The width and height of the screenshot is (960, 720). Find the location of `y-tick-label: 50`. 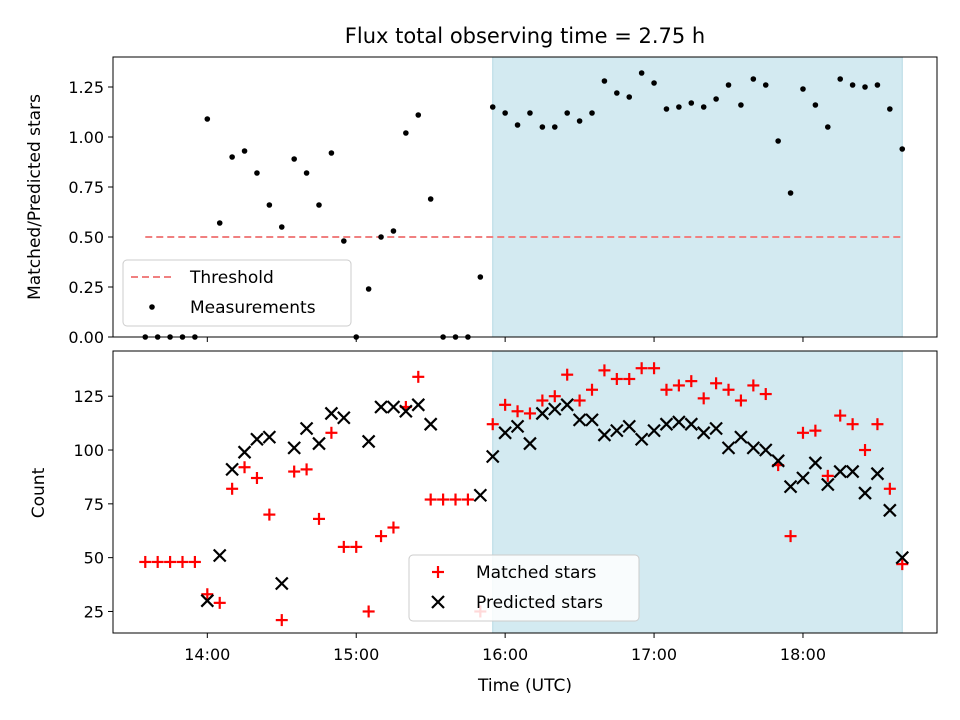

y-tick-label: 50 is located at coordinates (94, 558).